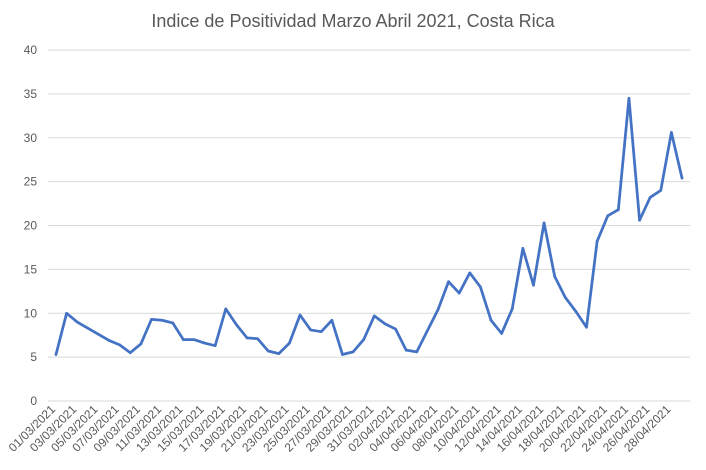 The image size is (706, 470). What do you see at coordinates (33, 401) in the screenshot?
I see `y-tick-label: 0` at bounding box center [33, 401].